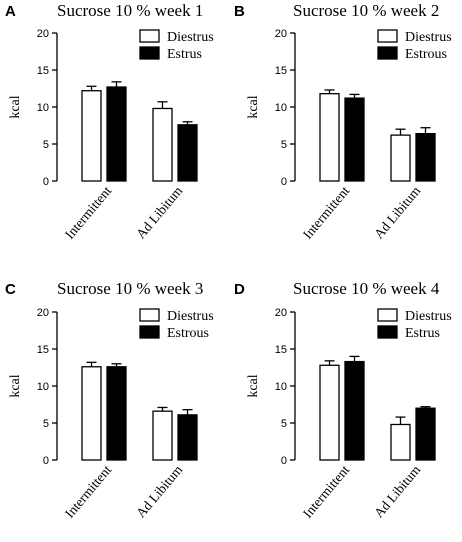 The image size is (462, 542). Describe the element at coordinates (130, 10) in the screenshot. I see `panel-title: Sucrose 10 % week 1` at that location.